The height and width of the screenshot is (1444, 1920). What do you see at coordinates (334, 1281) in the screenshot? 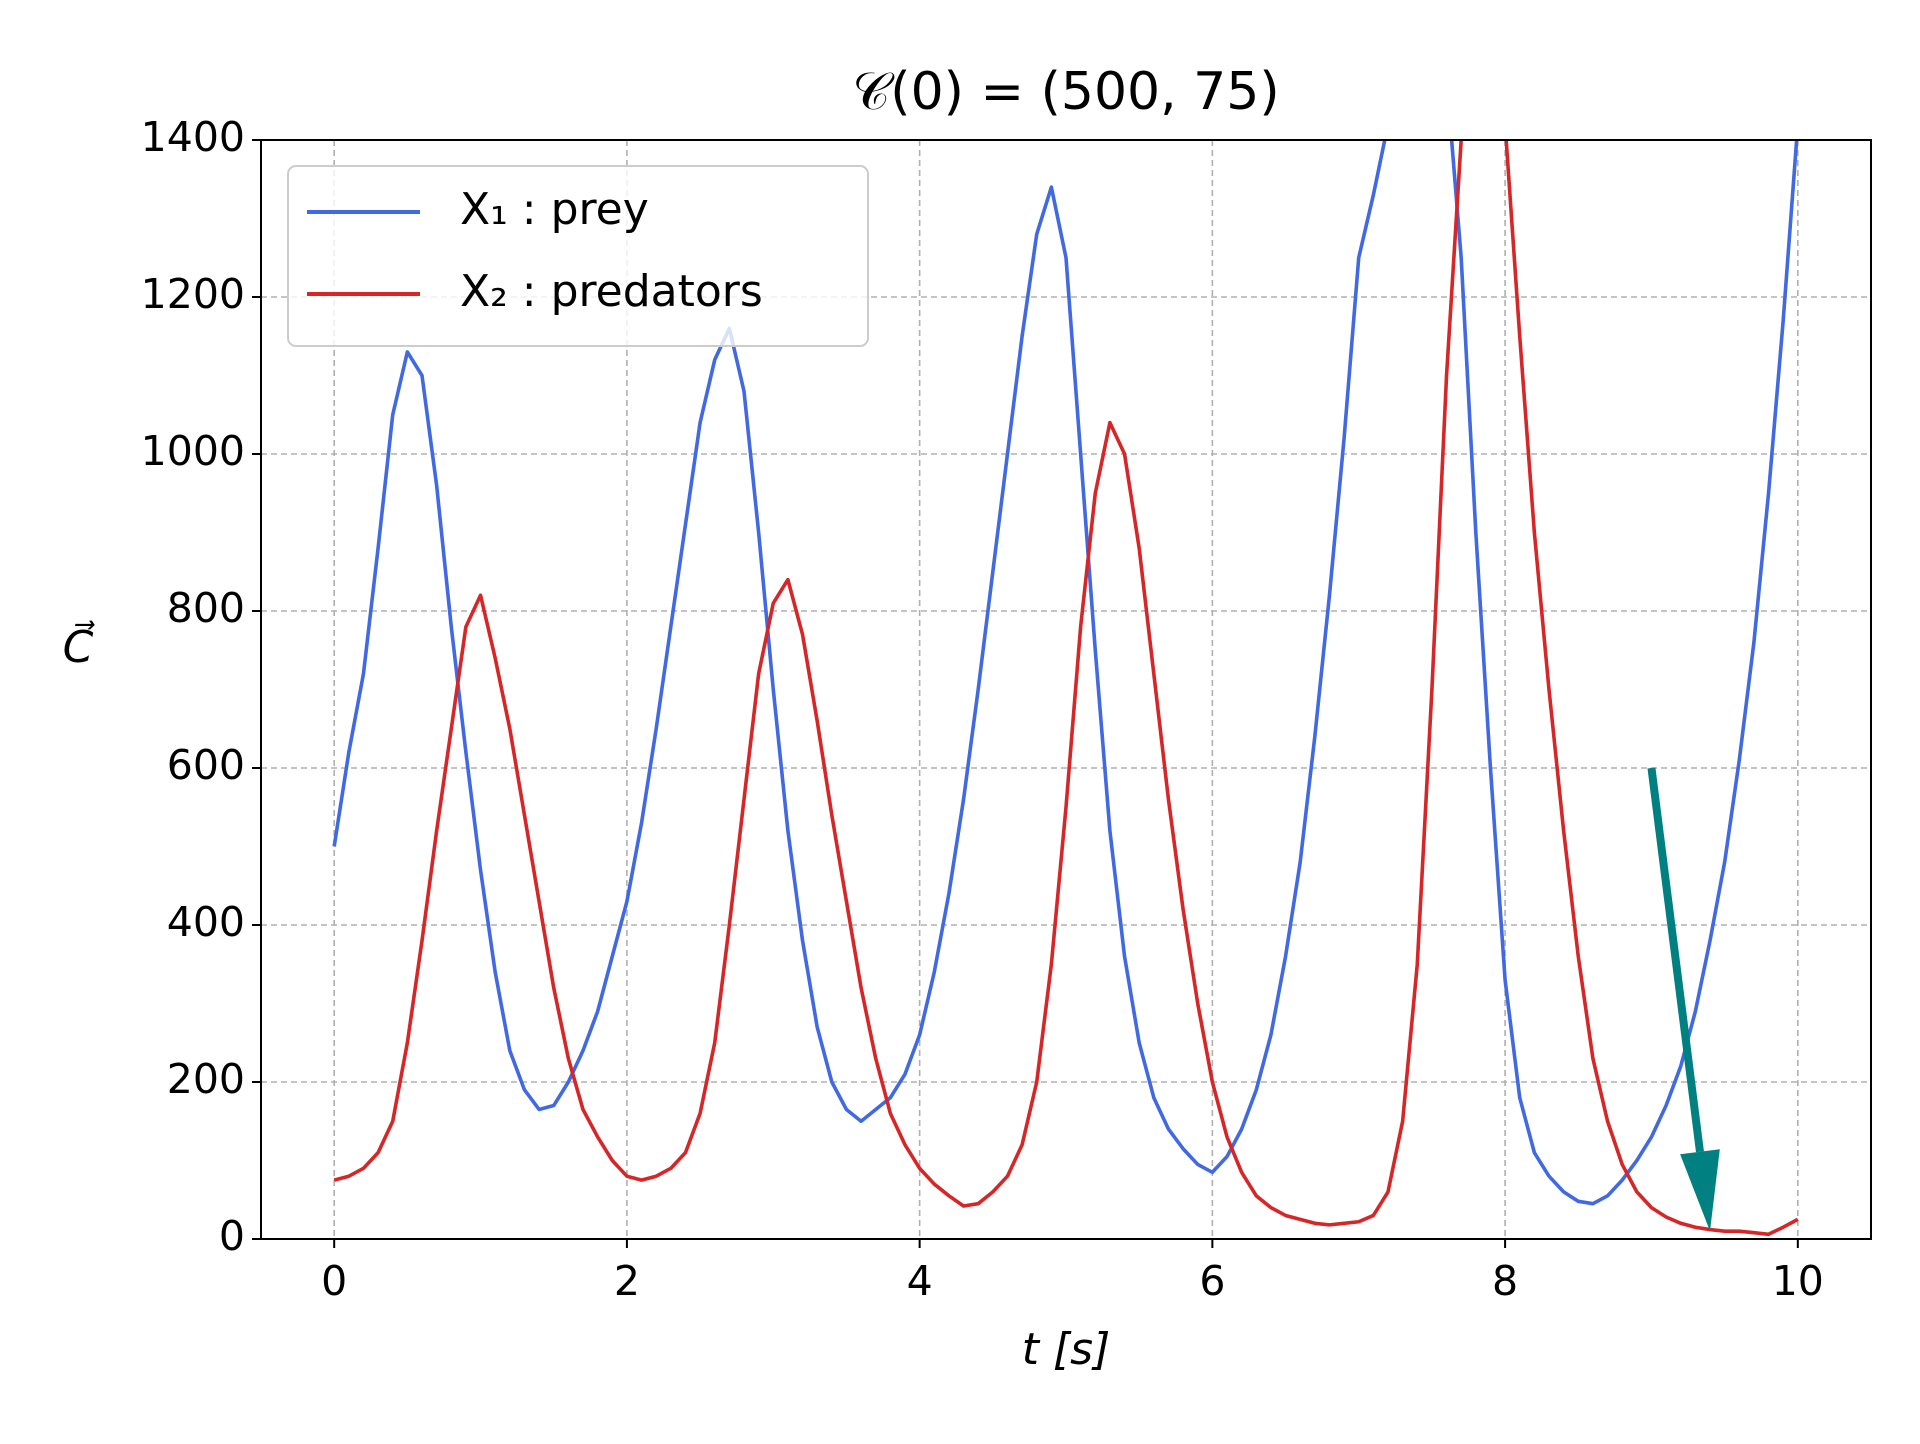
I see `x-tick-label: 0` at bounding box center [334, 1281].